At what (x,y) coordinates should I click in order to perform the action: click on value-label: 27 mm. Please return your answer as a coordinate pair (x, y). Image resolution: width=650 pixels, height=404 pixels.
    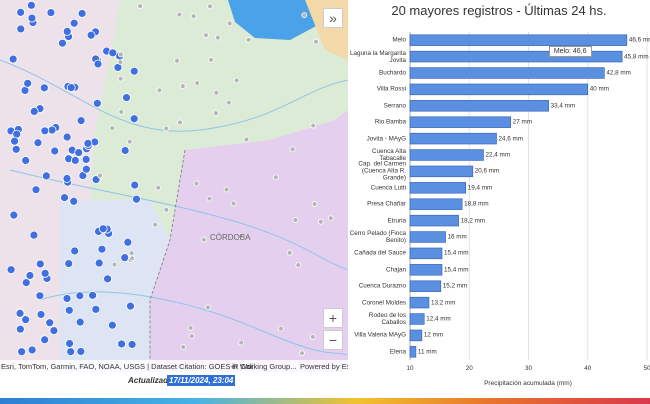
    Looking at the image, I should click on (522, 122).